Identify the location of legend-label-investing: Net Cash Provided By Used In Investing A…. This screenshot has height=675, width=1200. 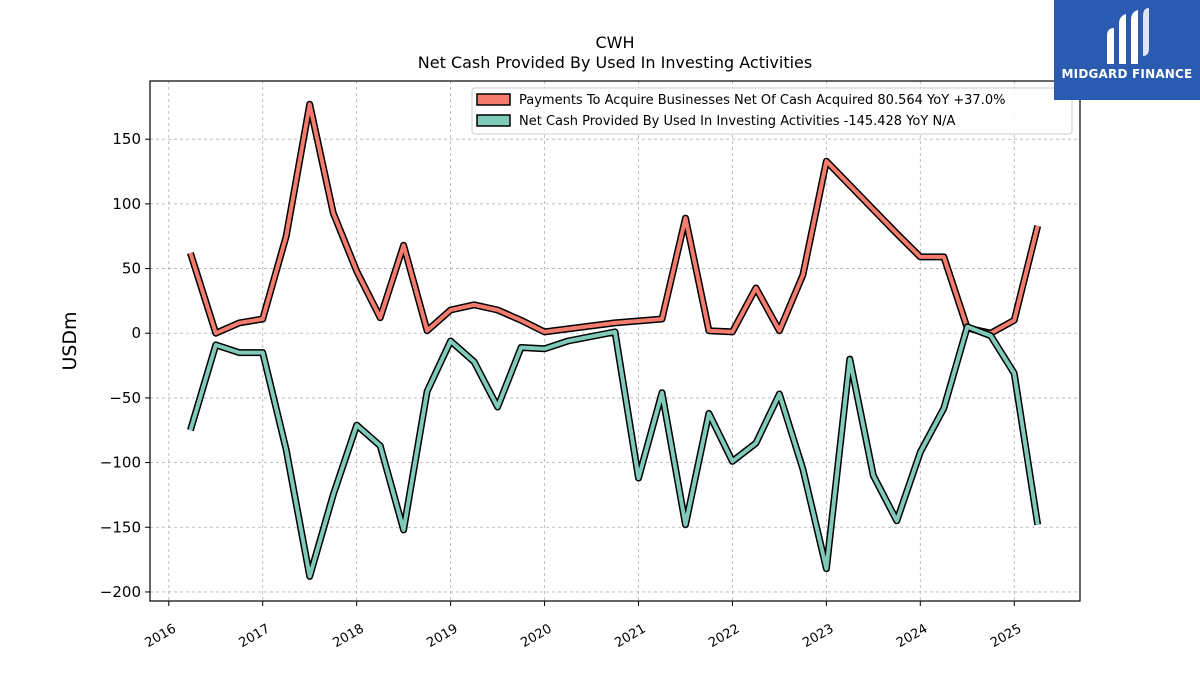
(737, 121).